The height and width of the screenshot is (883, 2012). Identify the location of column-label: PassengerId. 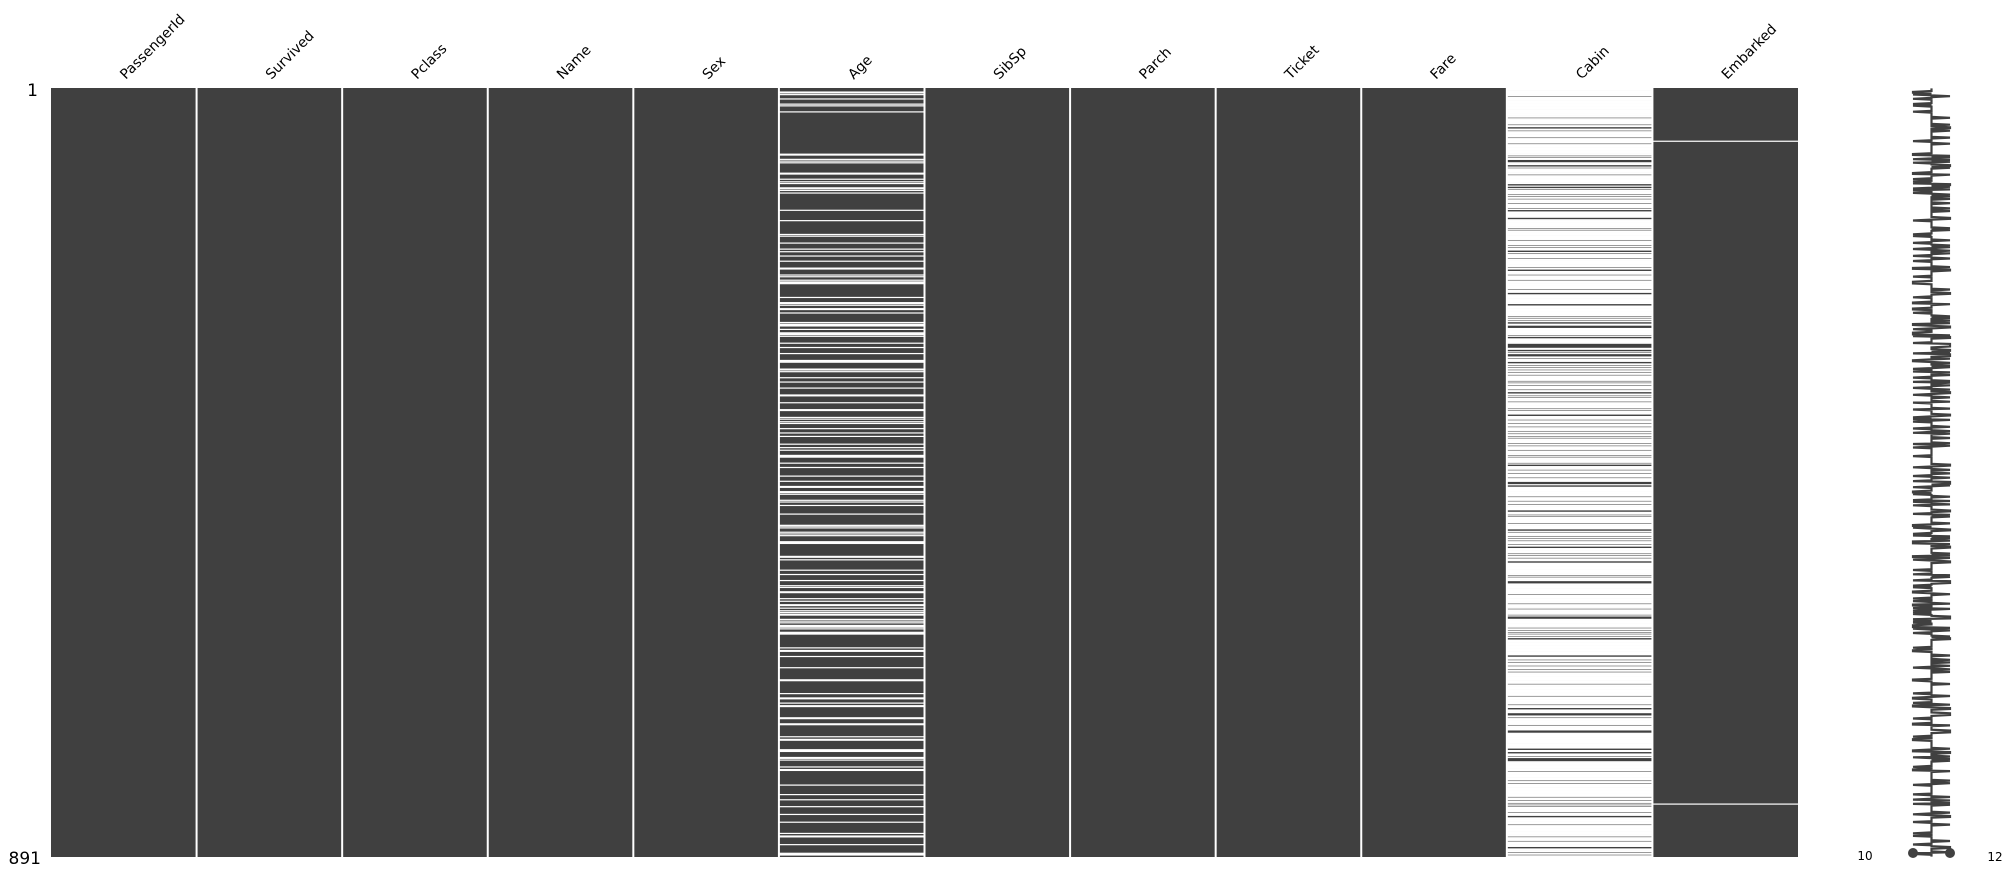
(152, 47).